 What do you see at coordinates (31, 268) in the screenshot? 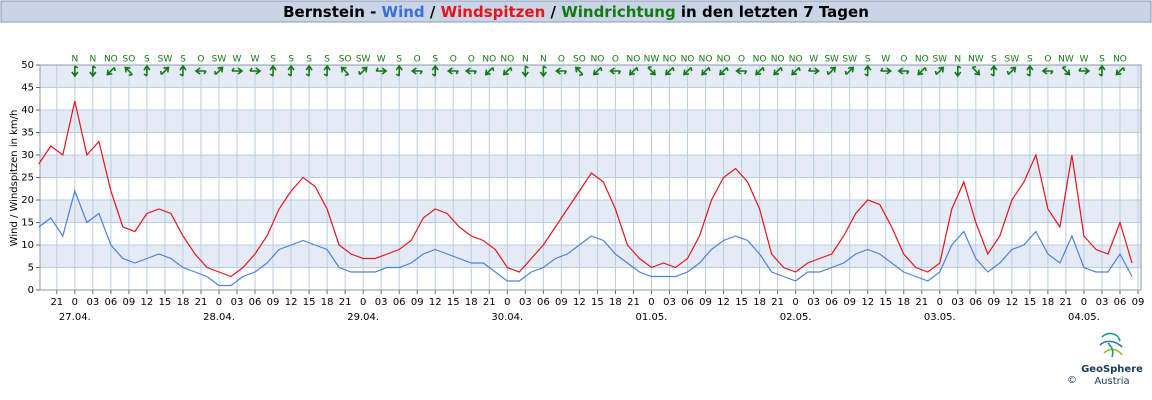
I see `y-tick-label: 5` at bounding box center [31, 268].